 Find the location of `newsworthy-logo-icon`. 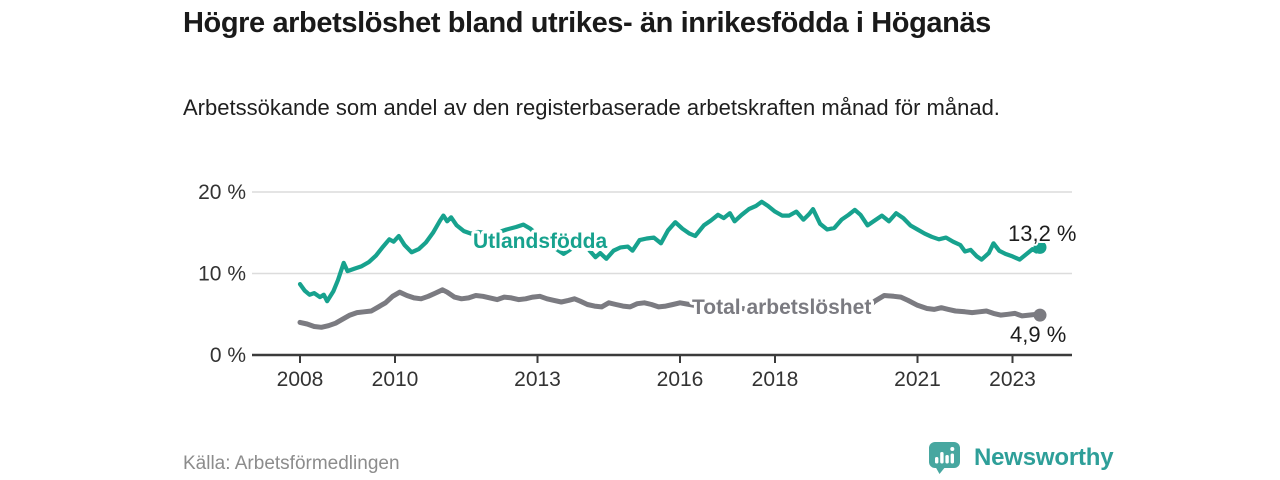

newsworthy-logo-icon is located at coordinates (944, 458).